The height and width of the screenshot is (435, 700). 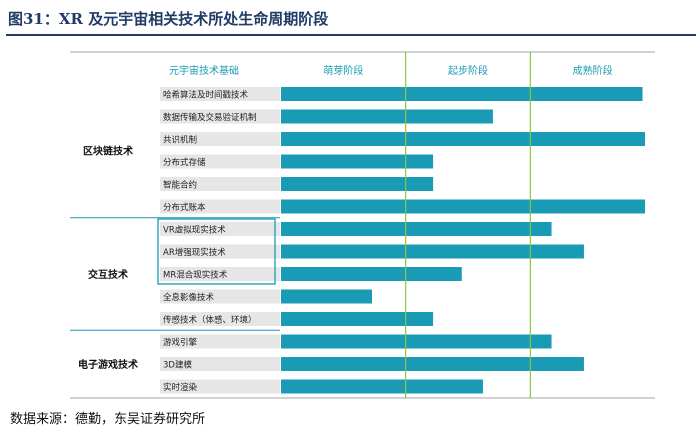 I want to click on row-bands, so click(x=220, y=240).